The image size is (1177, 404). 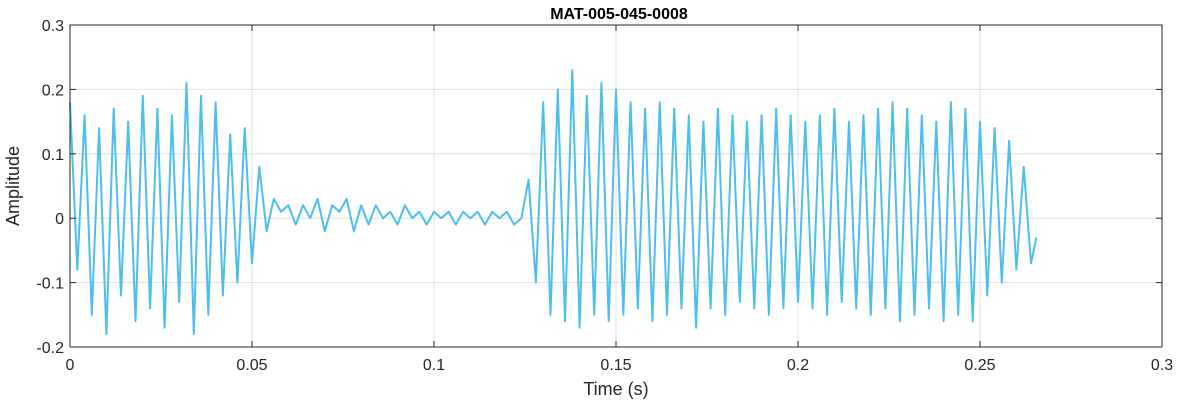 I want to click on x-axis-label: Time (s), so click(x=615, y=389).